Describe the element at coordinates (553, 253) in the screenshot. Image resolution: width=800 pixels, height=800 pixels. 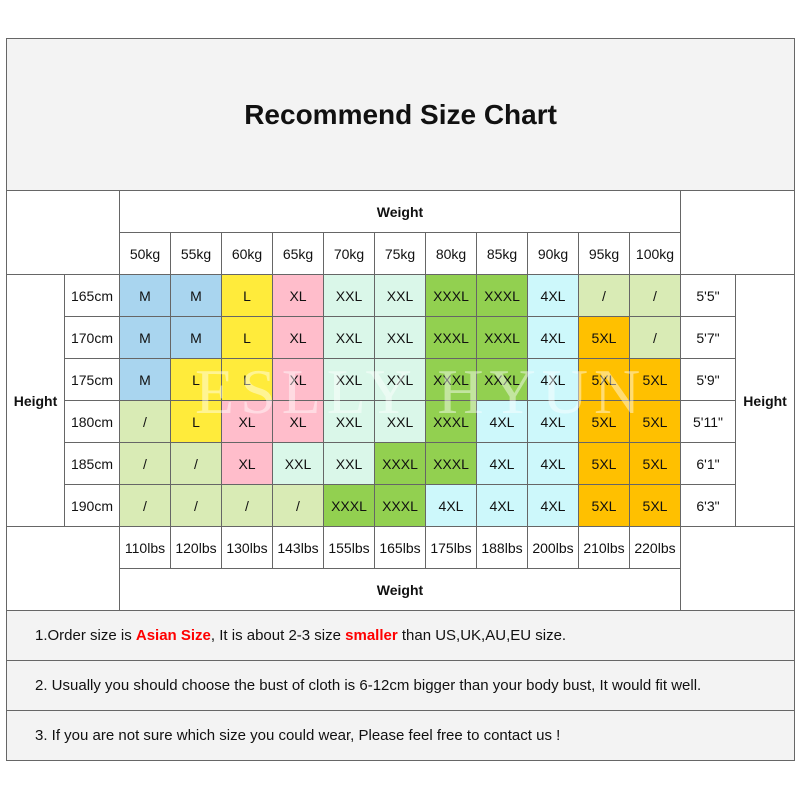
I see `weight-kg-cell: 90kg` at that location.